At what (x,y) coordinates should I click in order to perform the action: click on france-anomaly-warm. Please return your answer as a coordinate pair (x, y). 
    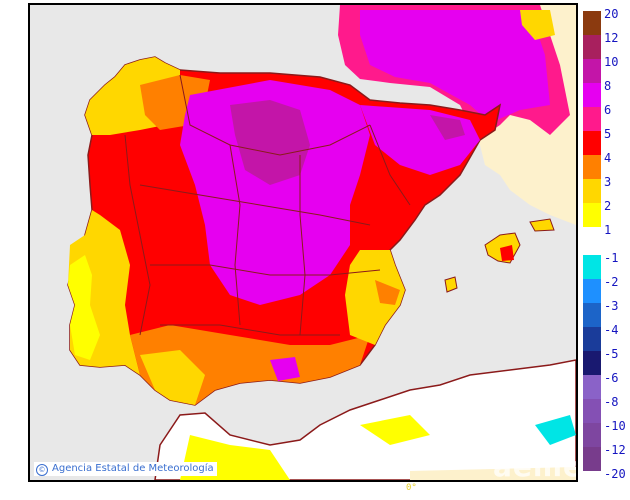
    Looking at the image, I should click on (537, 25).